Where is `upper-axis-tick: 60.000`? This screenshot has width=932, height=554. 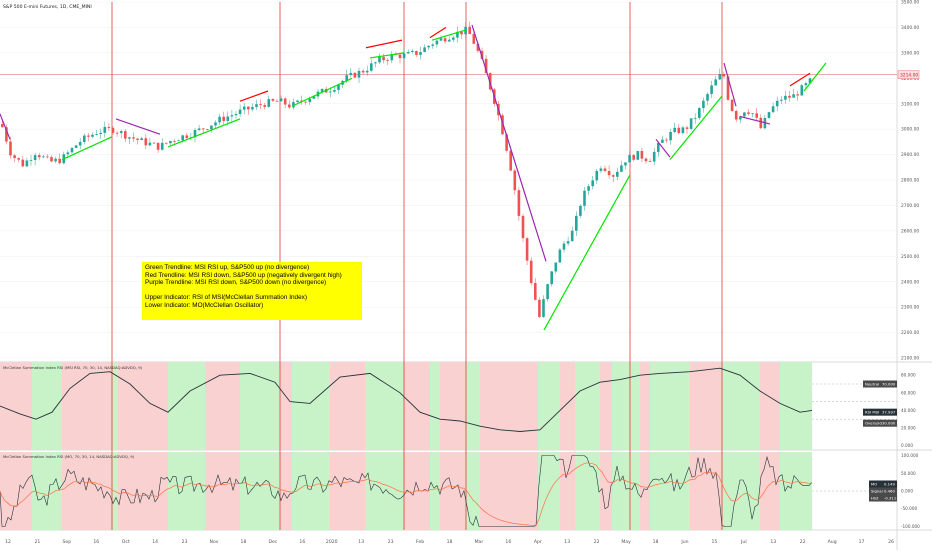
upper-axis-tick: 60.000 is located at coordinates (908, 392).